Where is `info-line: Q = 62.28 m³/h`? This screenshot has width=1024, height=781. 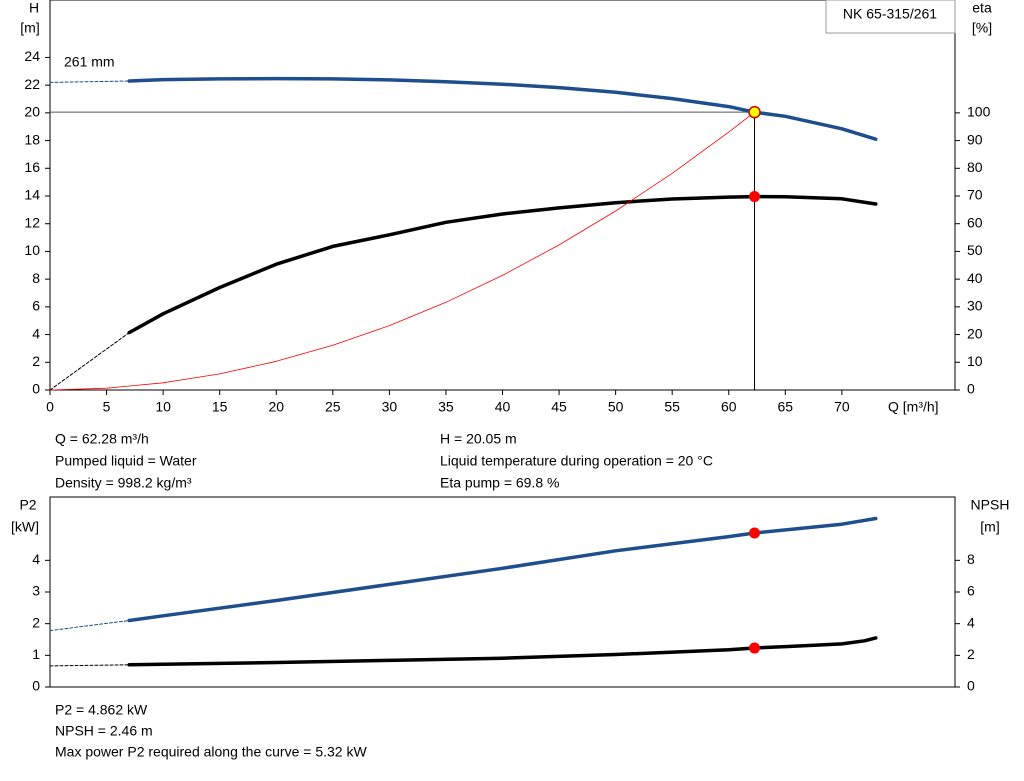
info-line: Q = 62.28 m³/h is located at coordinates (102, 439).